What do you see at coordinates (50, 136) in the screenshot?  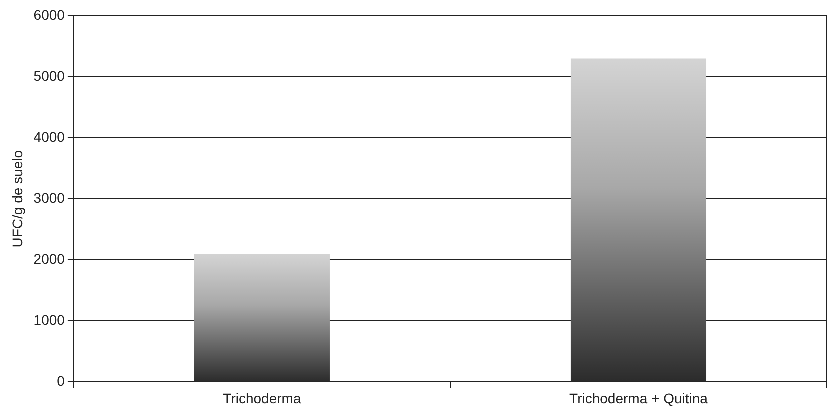 I see `y-tick-label: 4000` at bounding box center [50, 136].